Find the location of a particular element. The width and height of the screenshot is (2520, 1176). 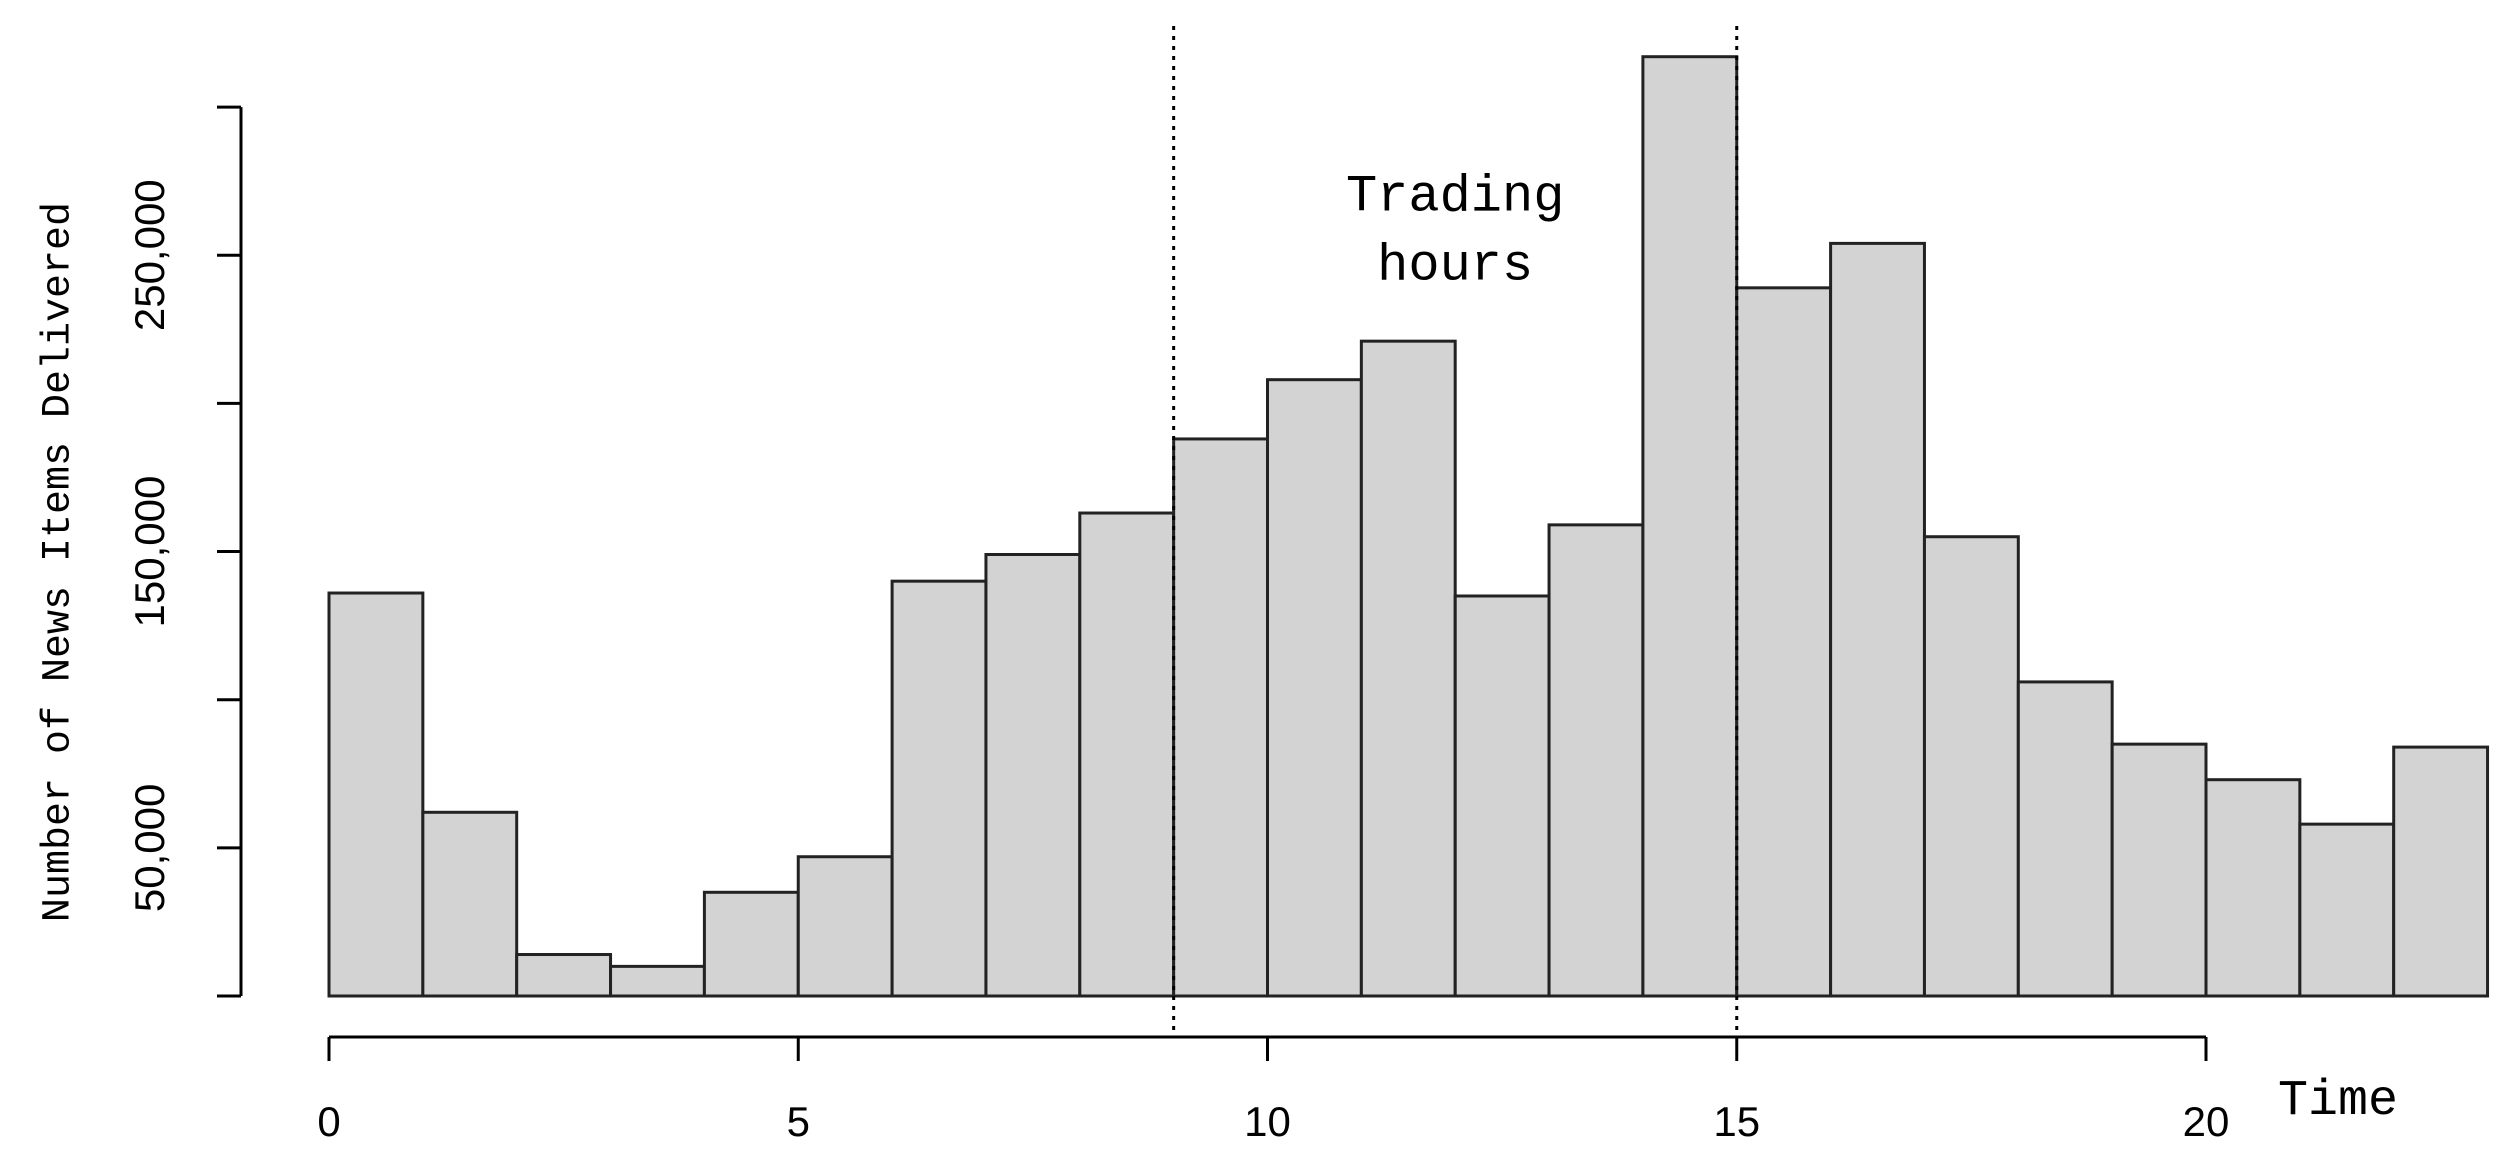

y-tick-label: 150,000 is located at coordinates (149, 552).